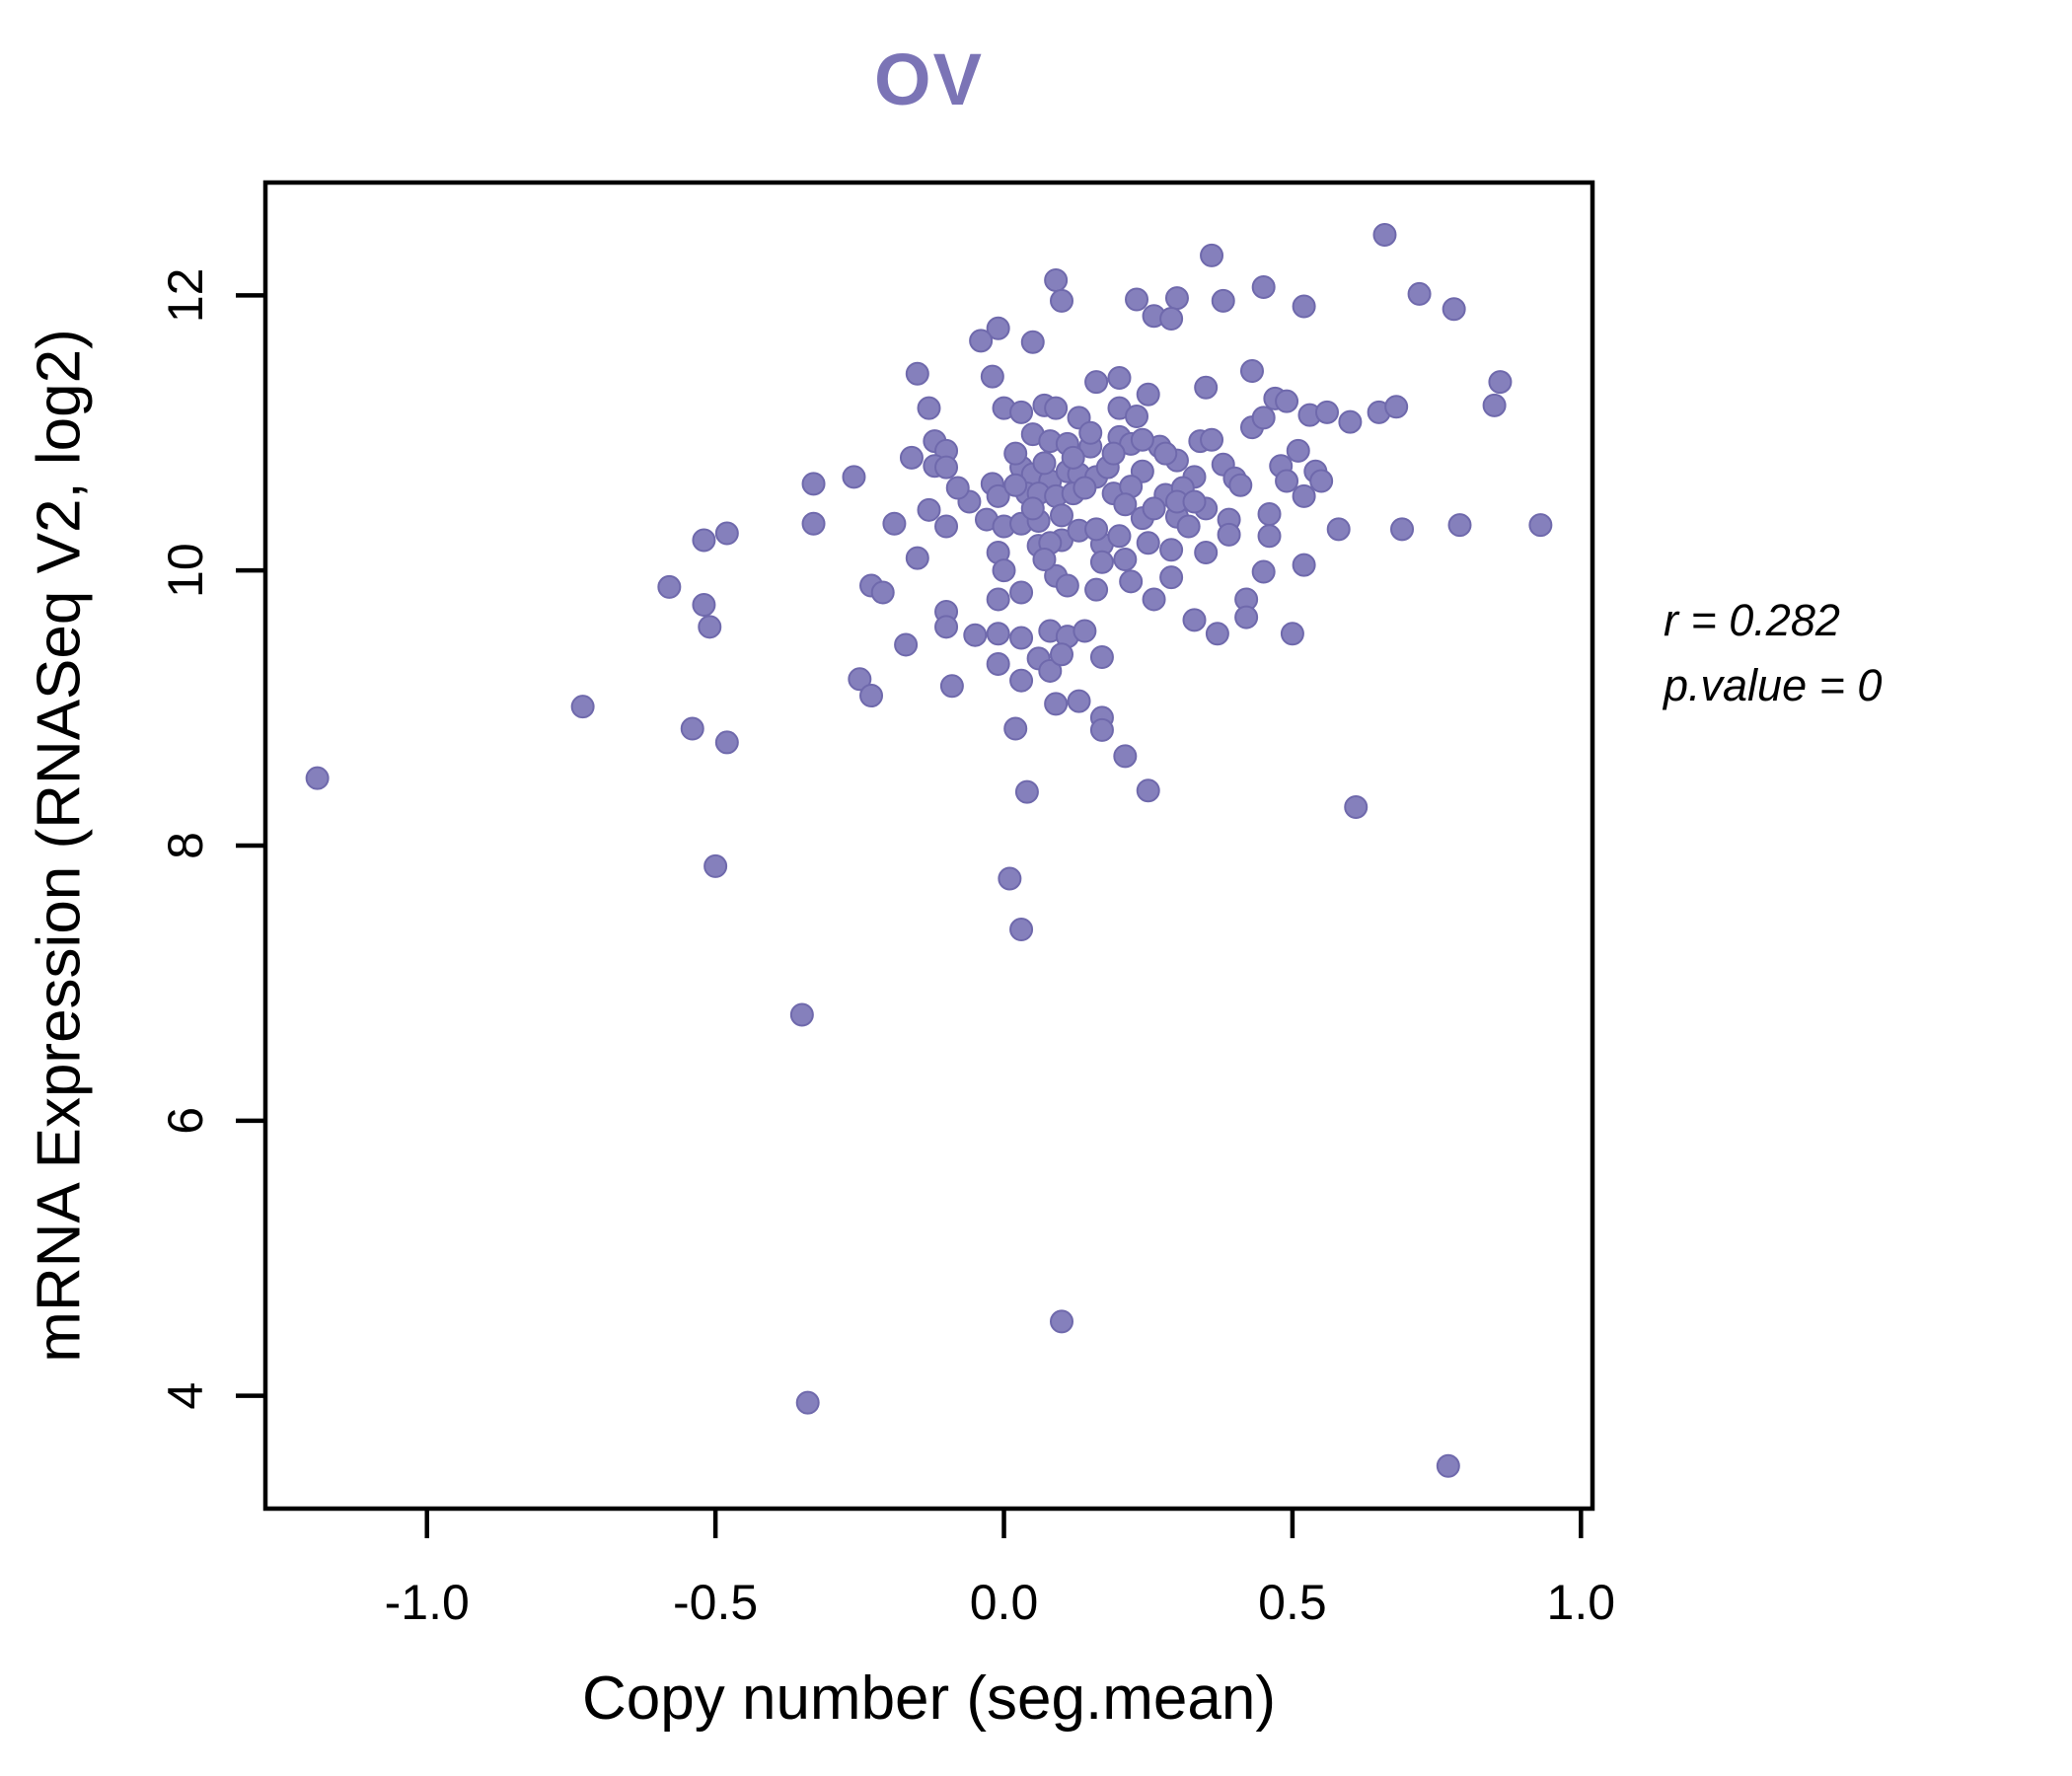 This screenshot has width=2072, height=1776. Describe the element at coordinates (186, 1121) in the screenshot. I see `y-tick-label: 6` at that location.